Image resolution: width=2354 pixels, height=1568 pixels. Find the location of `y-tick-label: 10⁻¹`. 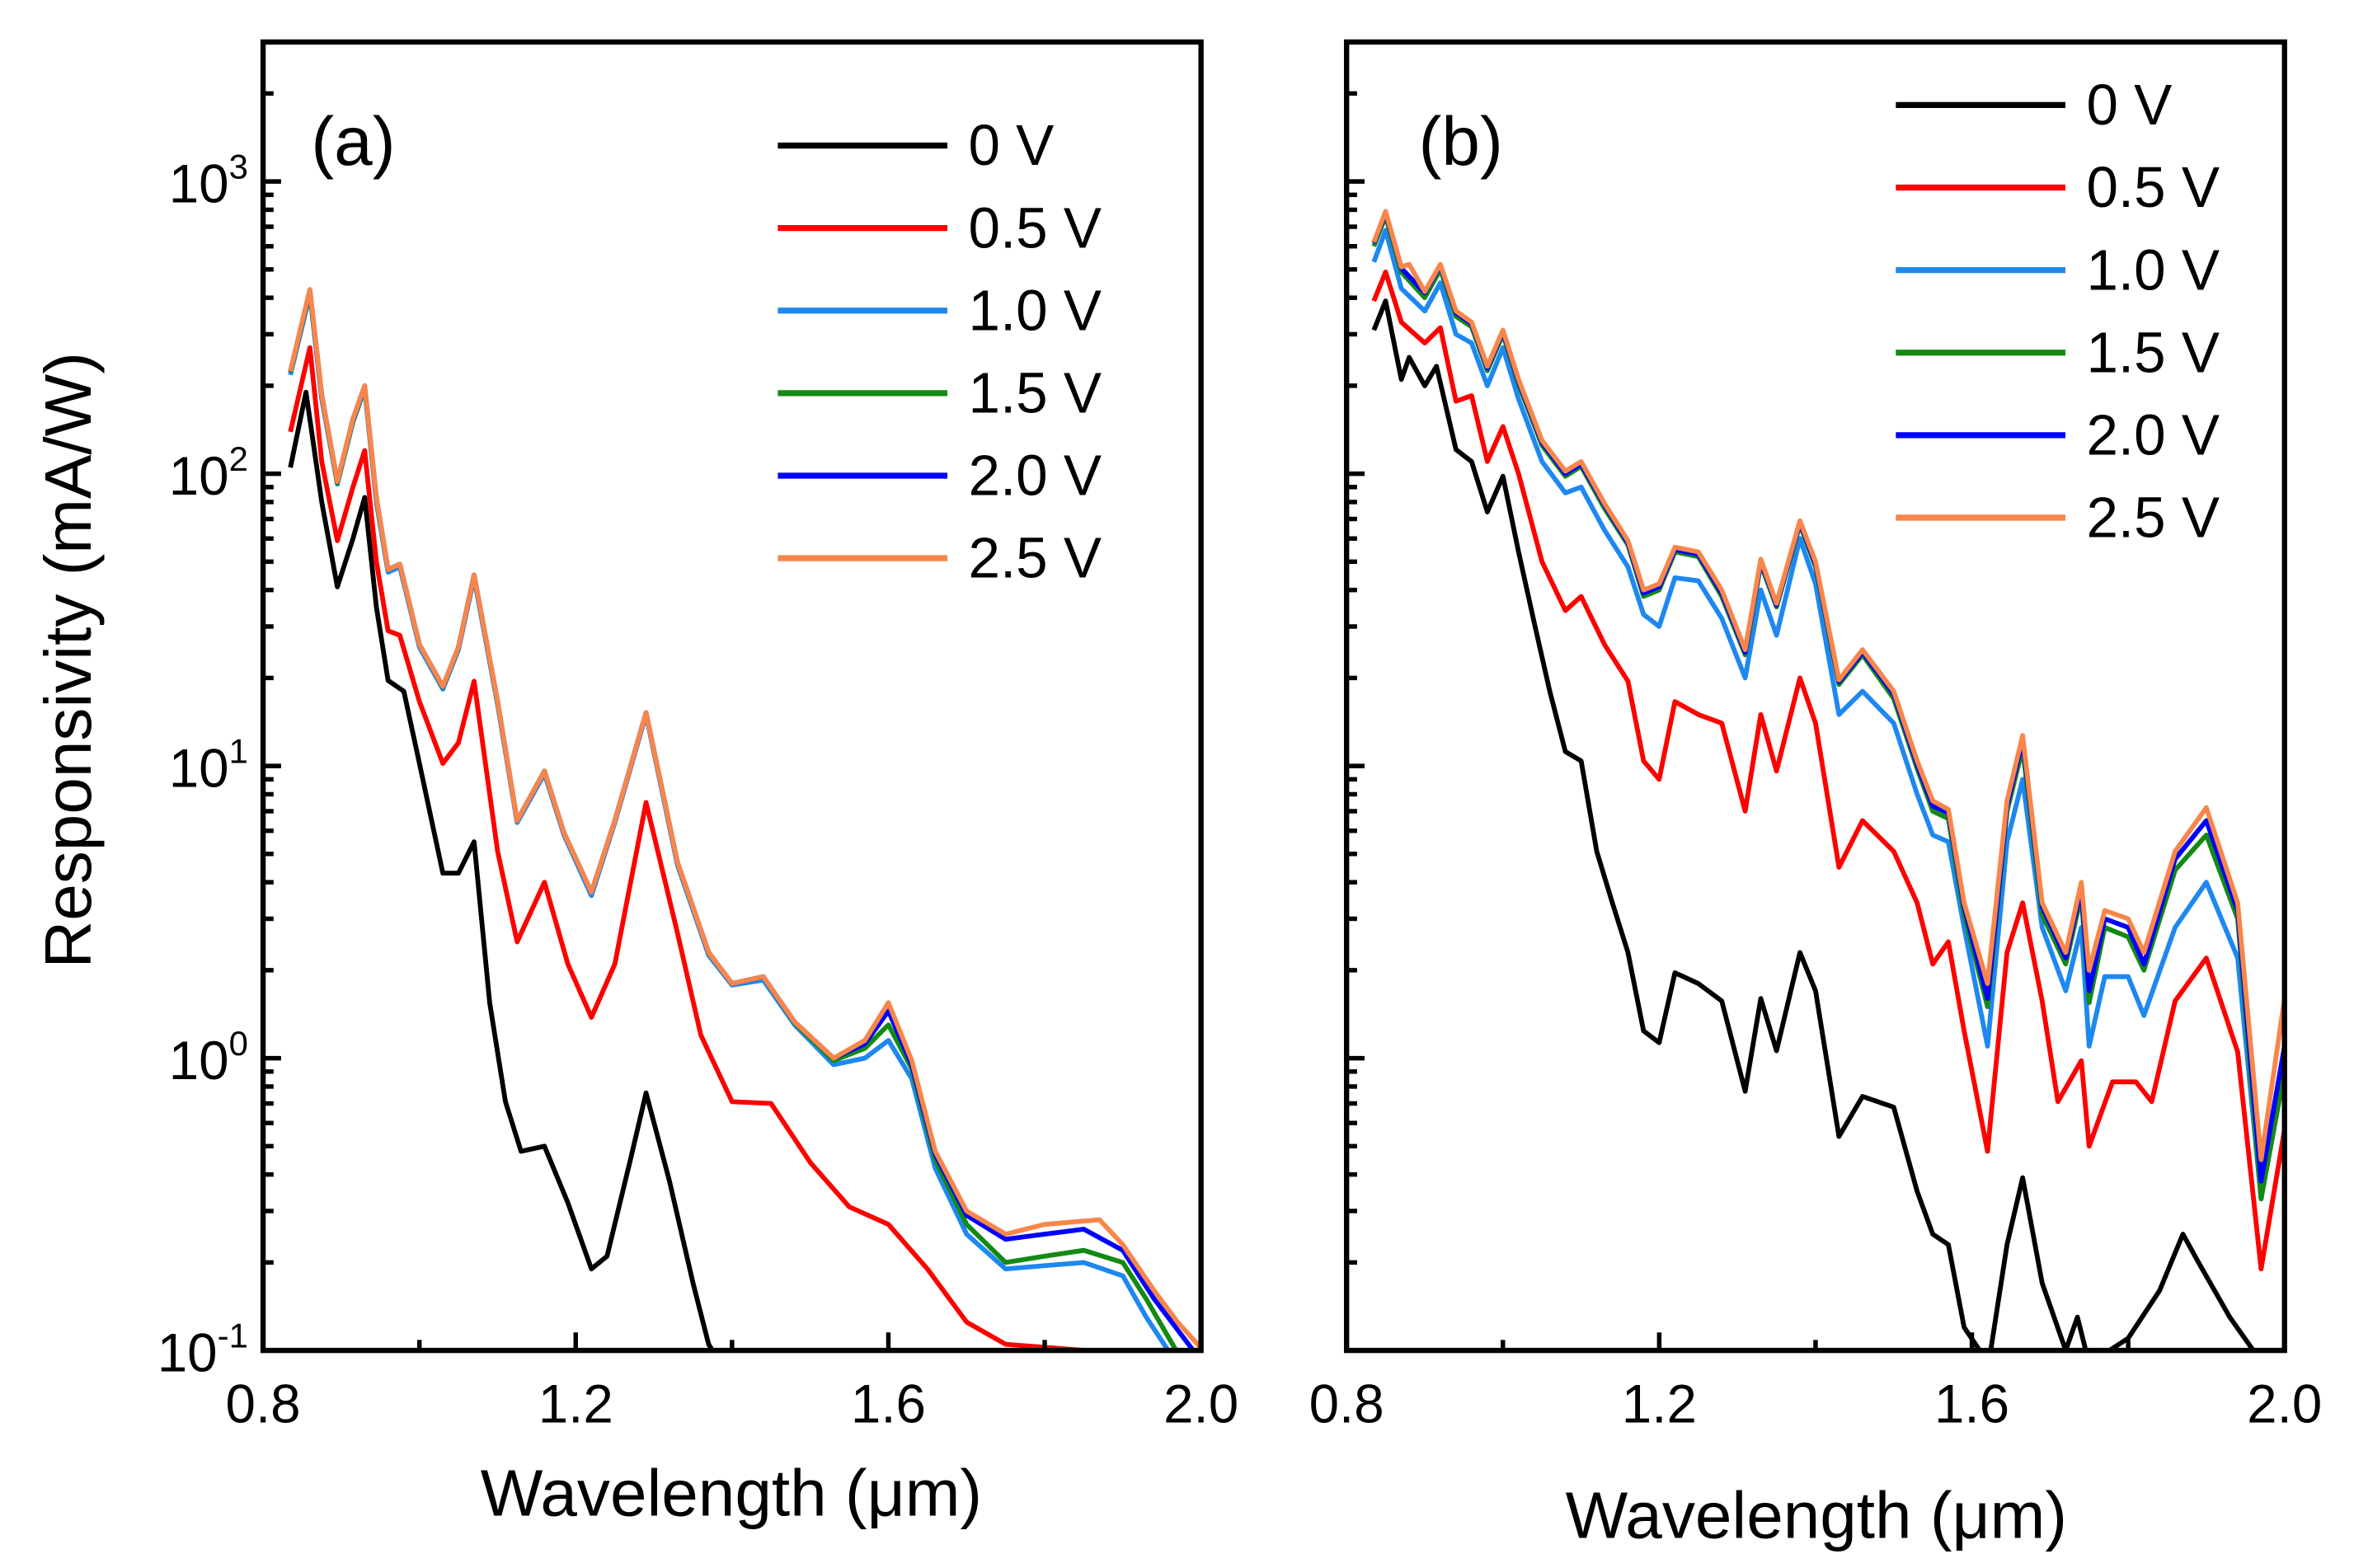

y-tick-label: 10⁻¹ is located at coordinates (202, 1349).